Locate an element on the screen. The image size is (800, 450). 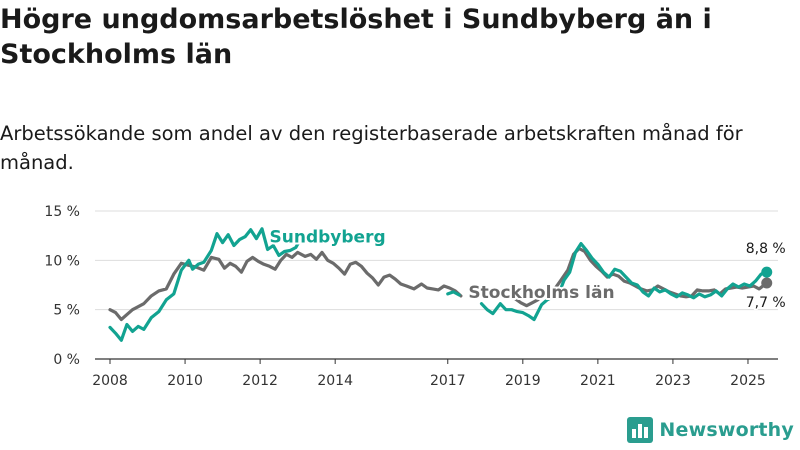
sundbyberg-series-label: Sundbyberg is located at coordinates (328, 238).